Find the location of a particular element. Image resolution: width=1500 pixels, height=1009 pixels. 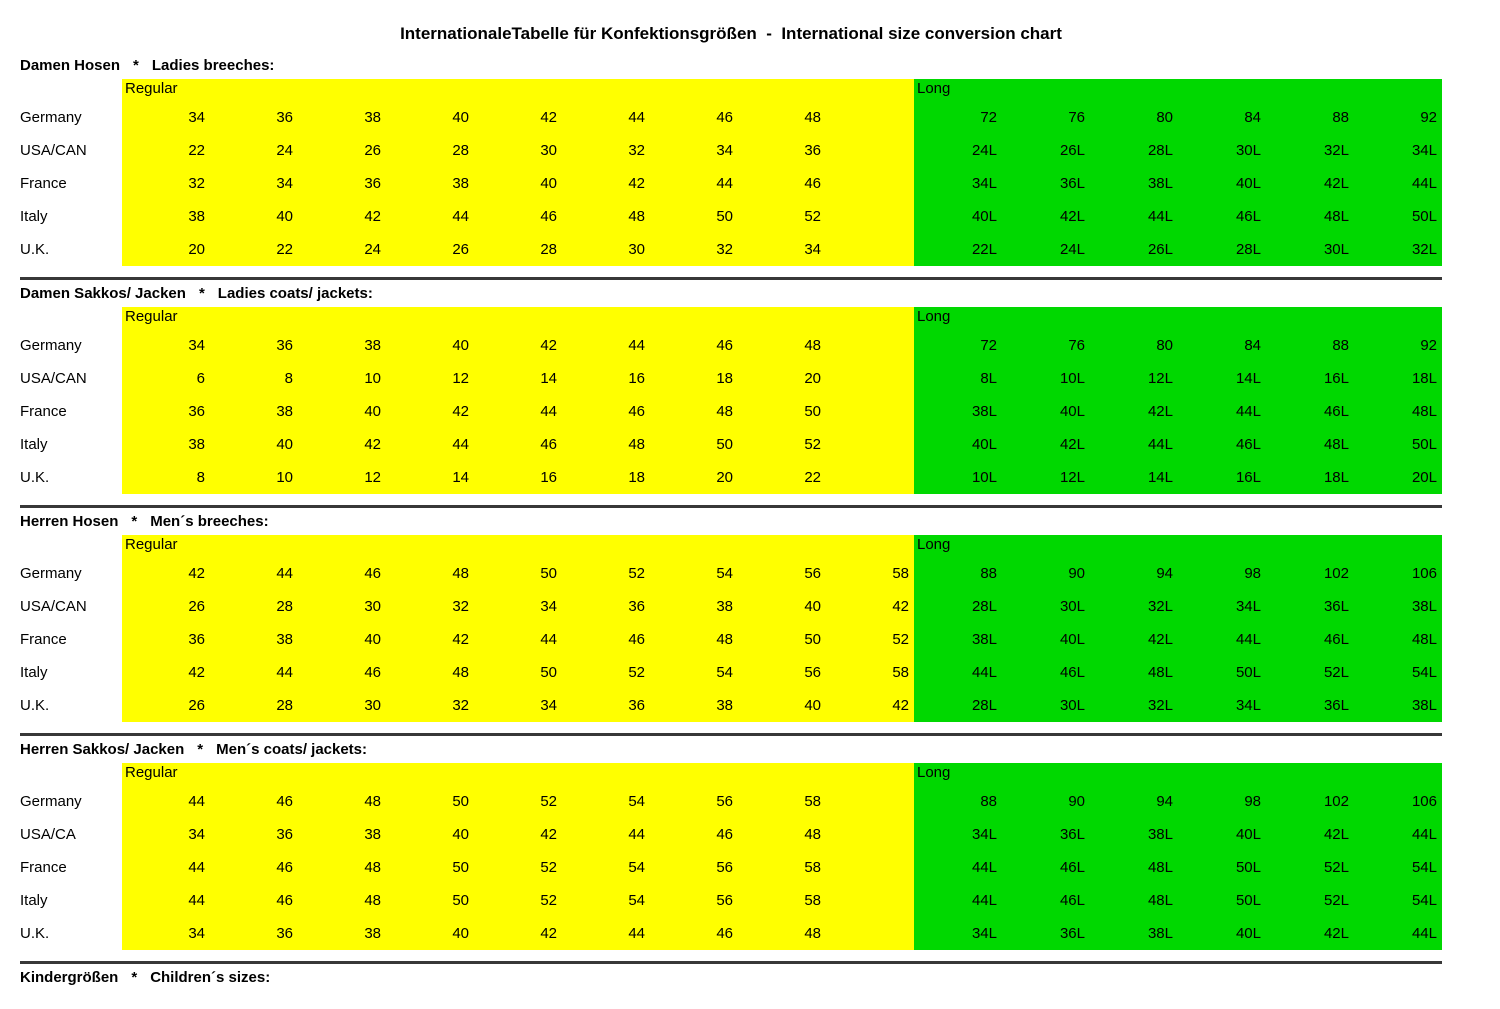

section-heading-german: Kindergrößen is located at coordinates (69, 977).